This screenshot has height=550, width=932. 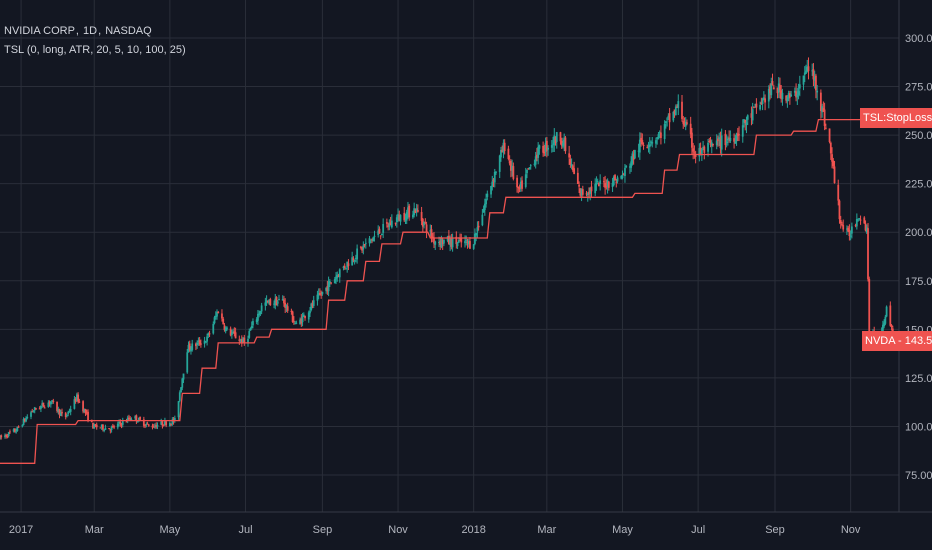 I want to click on y-tick-label: 175.00, so click(x=918, y=282).